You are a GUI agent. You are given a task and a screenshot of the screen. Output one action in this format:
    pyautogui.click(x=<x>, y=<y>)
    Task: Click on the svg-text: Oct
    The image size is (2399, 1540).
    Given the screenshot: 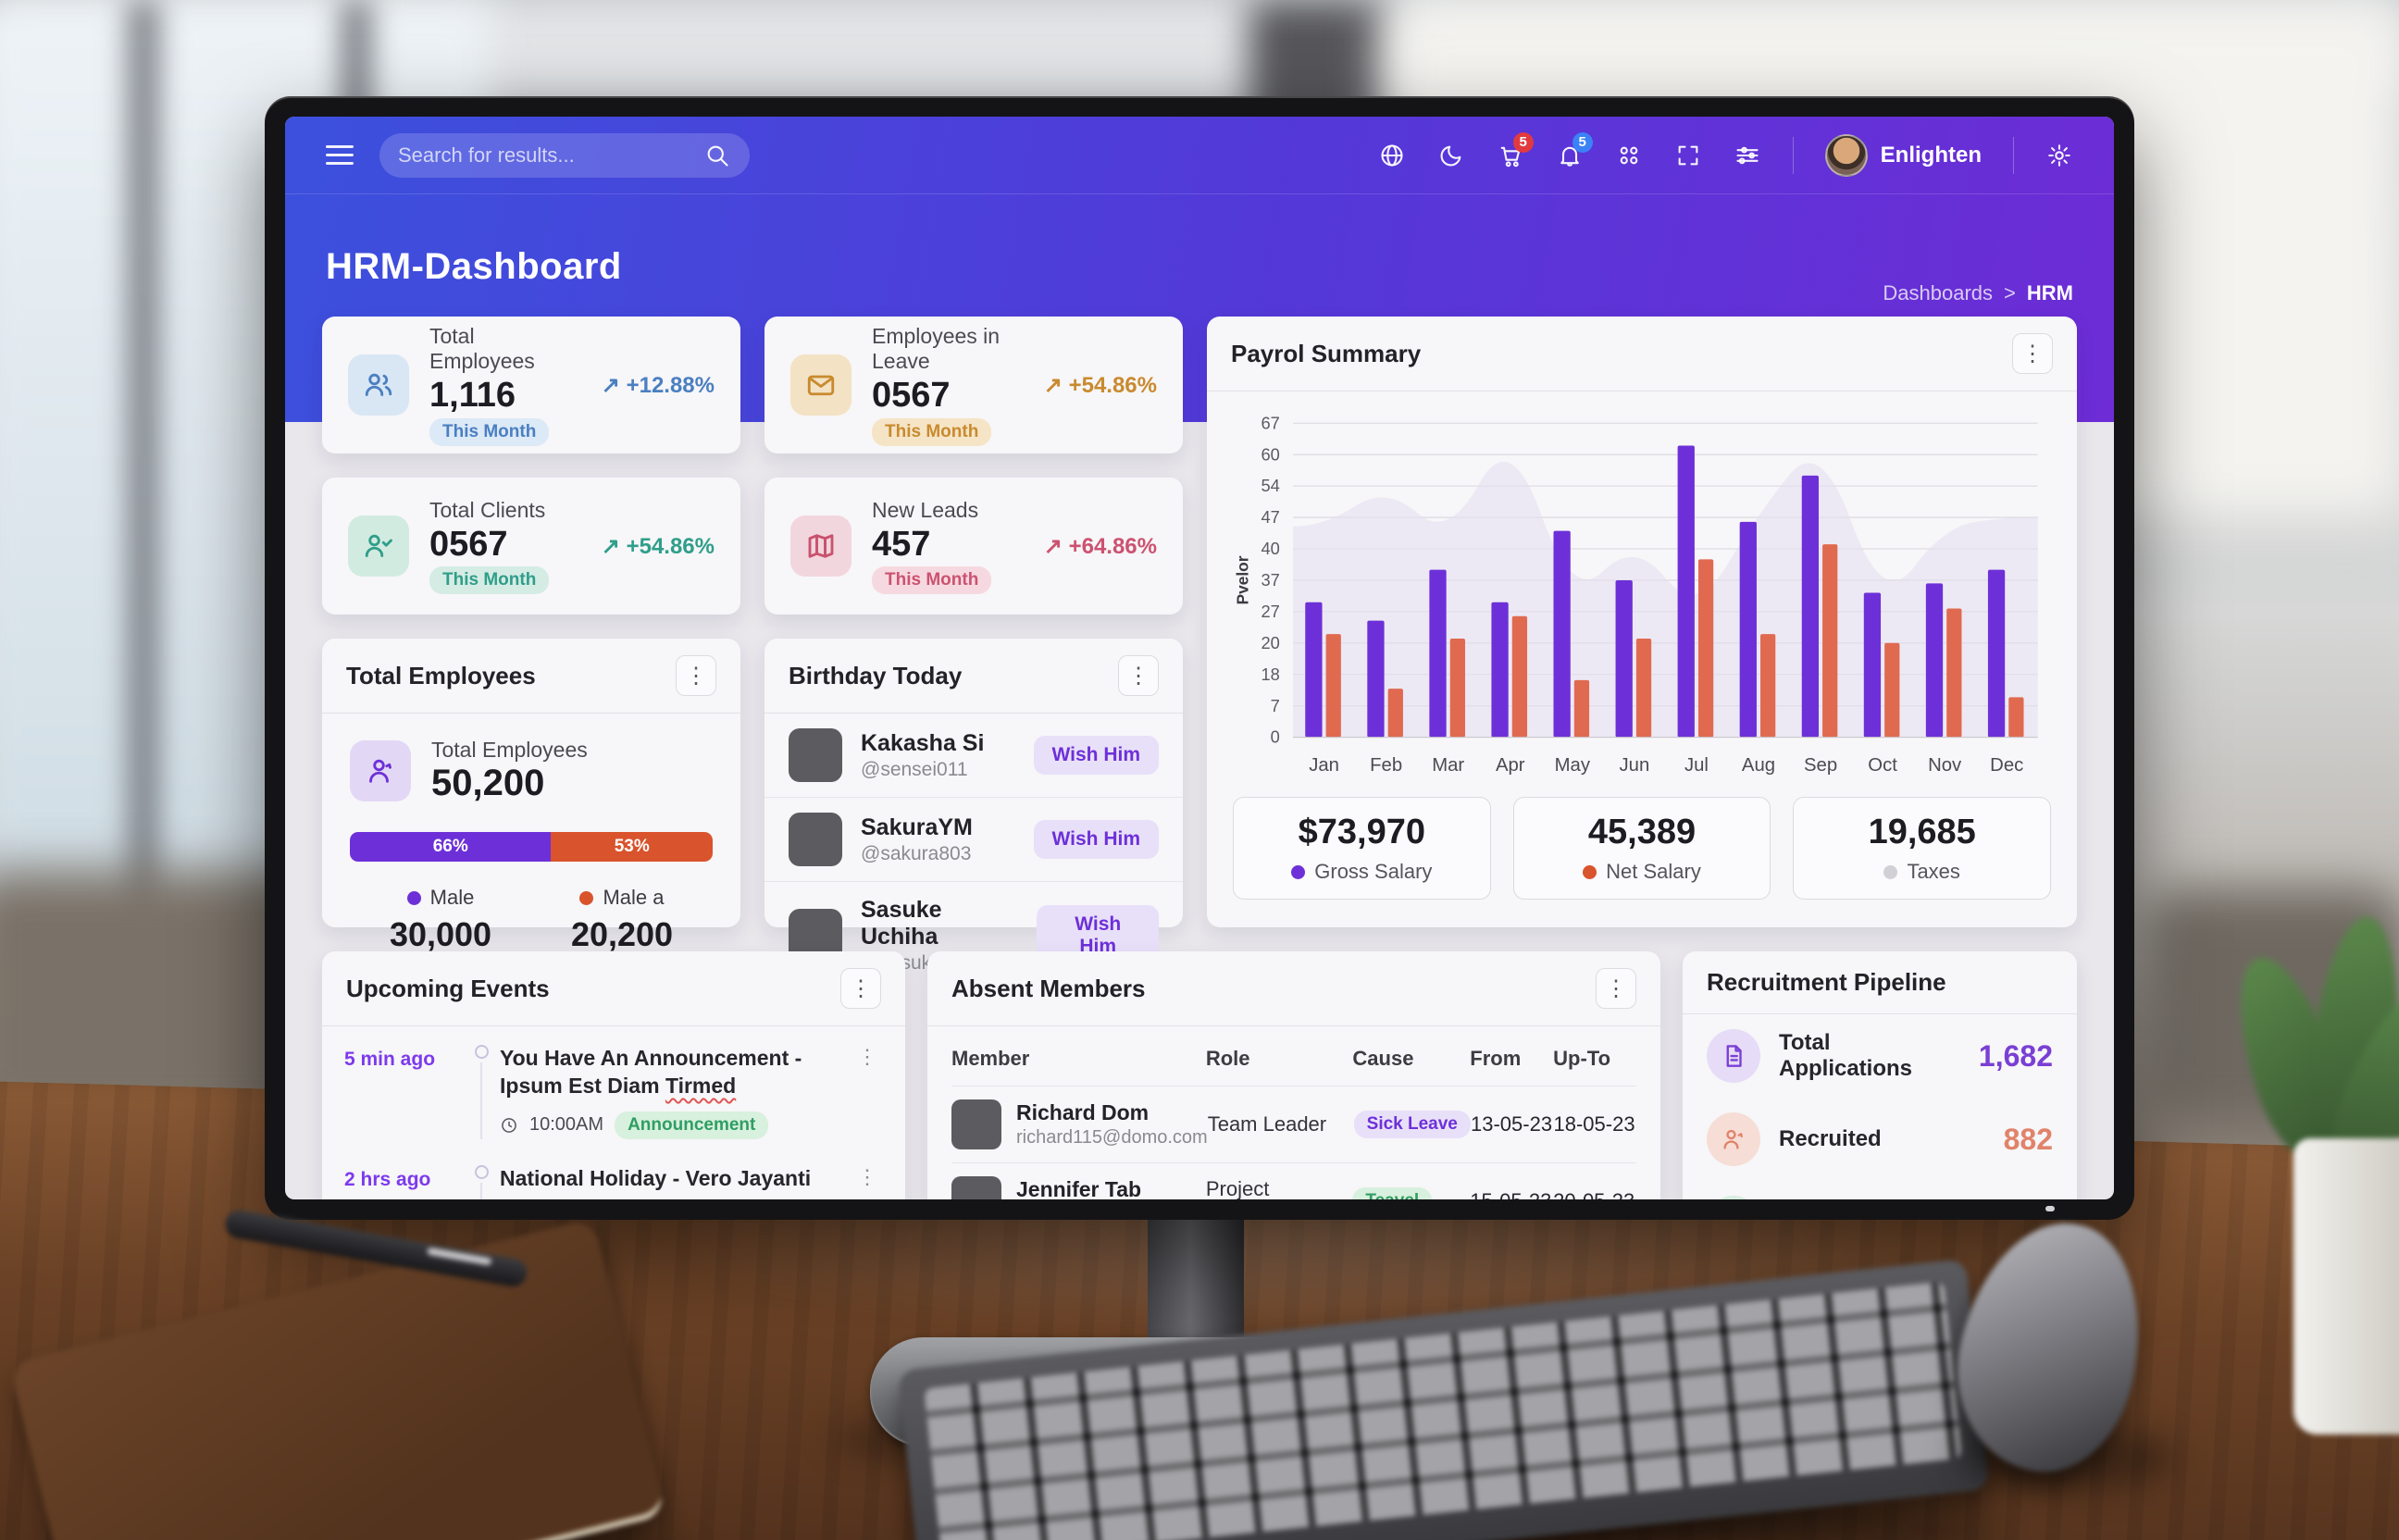 What is the action you would take?
    pyautogui.click(x=1883, y=765)
    